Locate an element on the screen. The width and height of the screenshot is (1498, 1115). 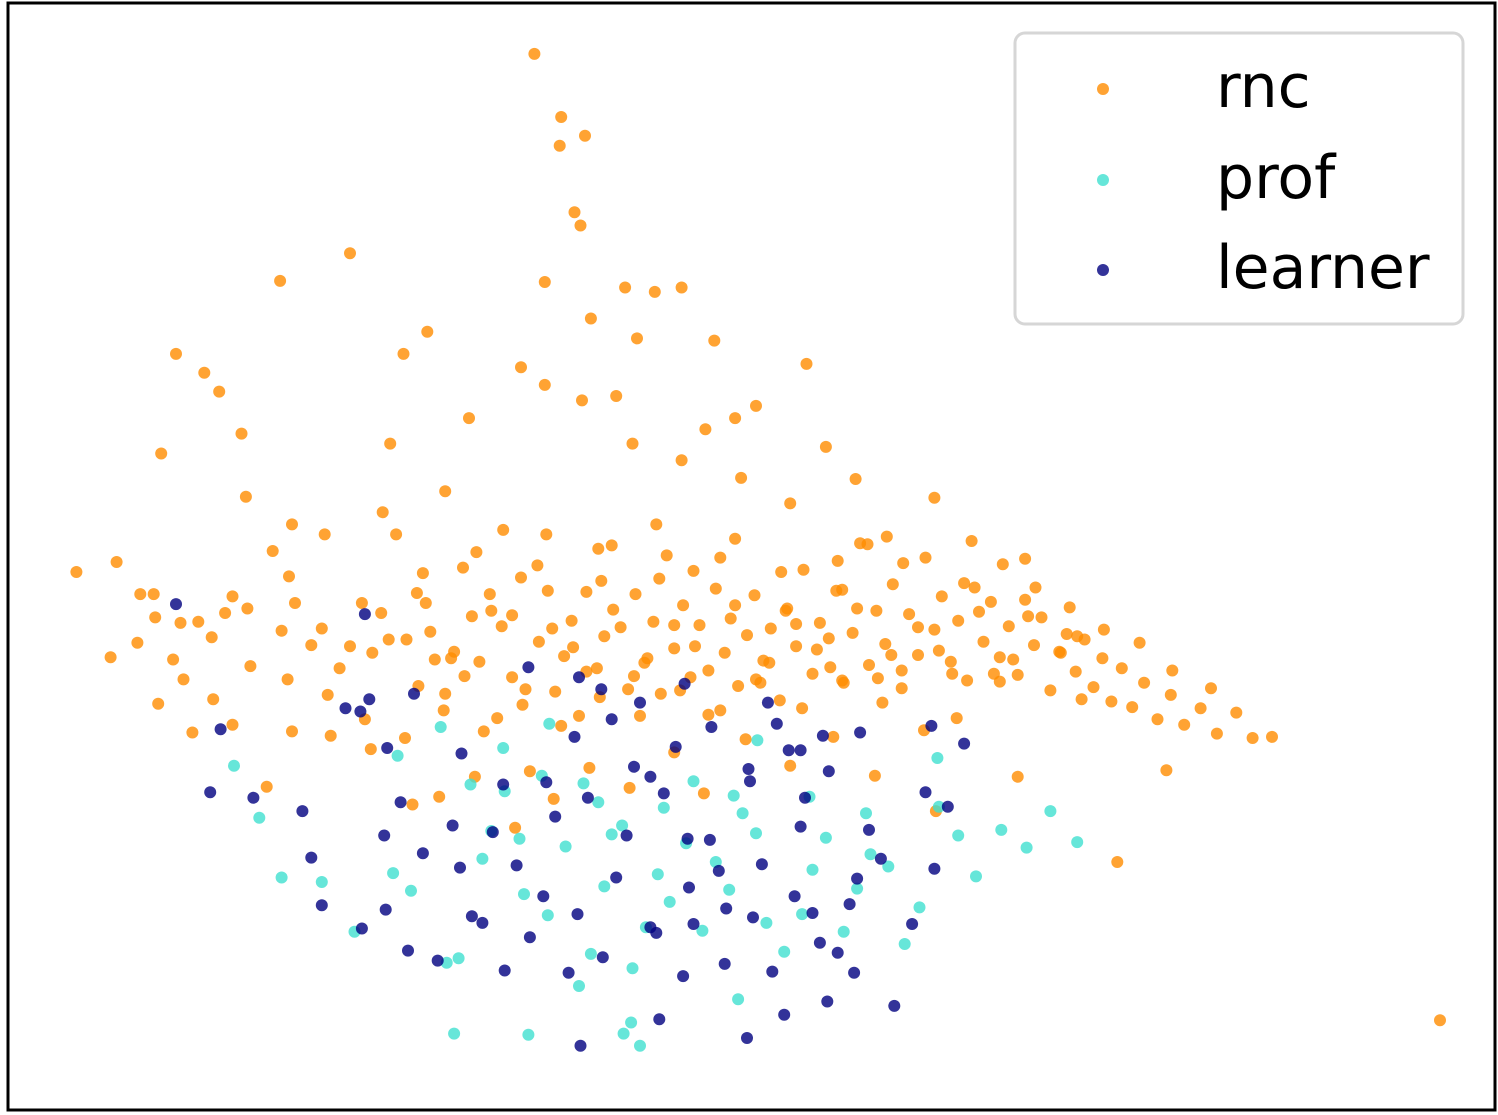
legend-label-rnc: rnc is located at coordinates (1263, 87).